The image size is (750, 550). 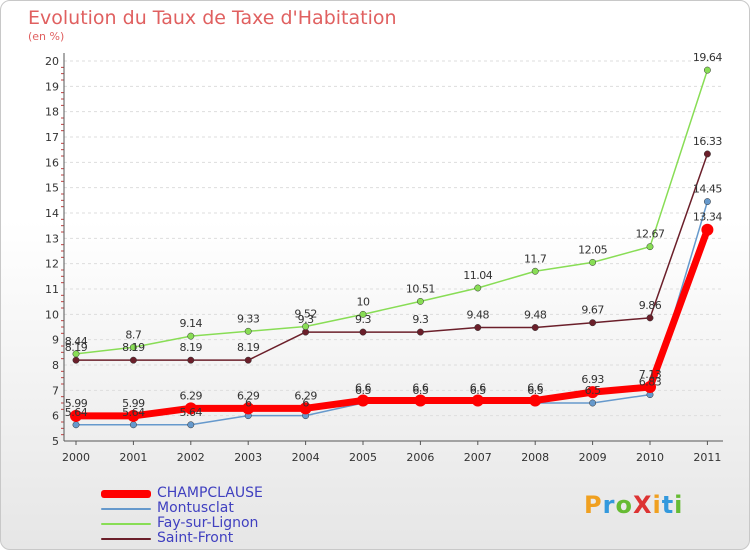 What do you see at coordinates (420, 288) in the screenshot?
I see `data-label-fay-sur-lignon: 10.51` at bounding box center [420, 288].